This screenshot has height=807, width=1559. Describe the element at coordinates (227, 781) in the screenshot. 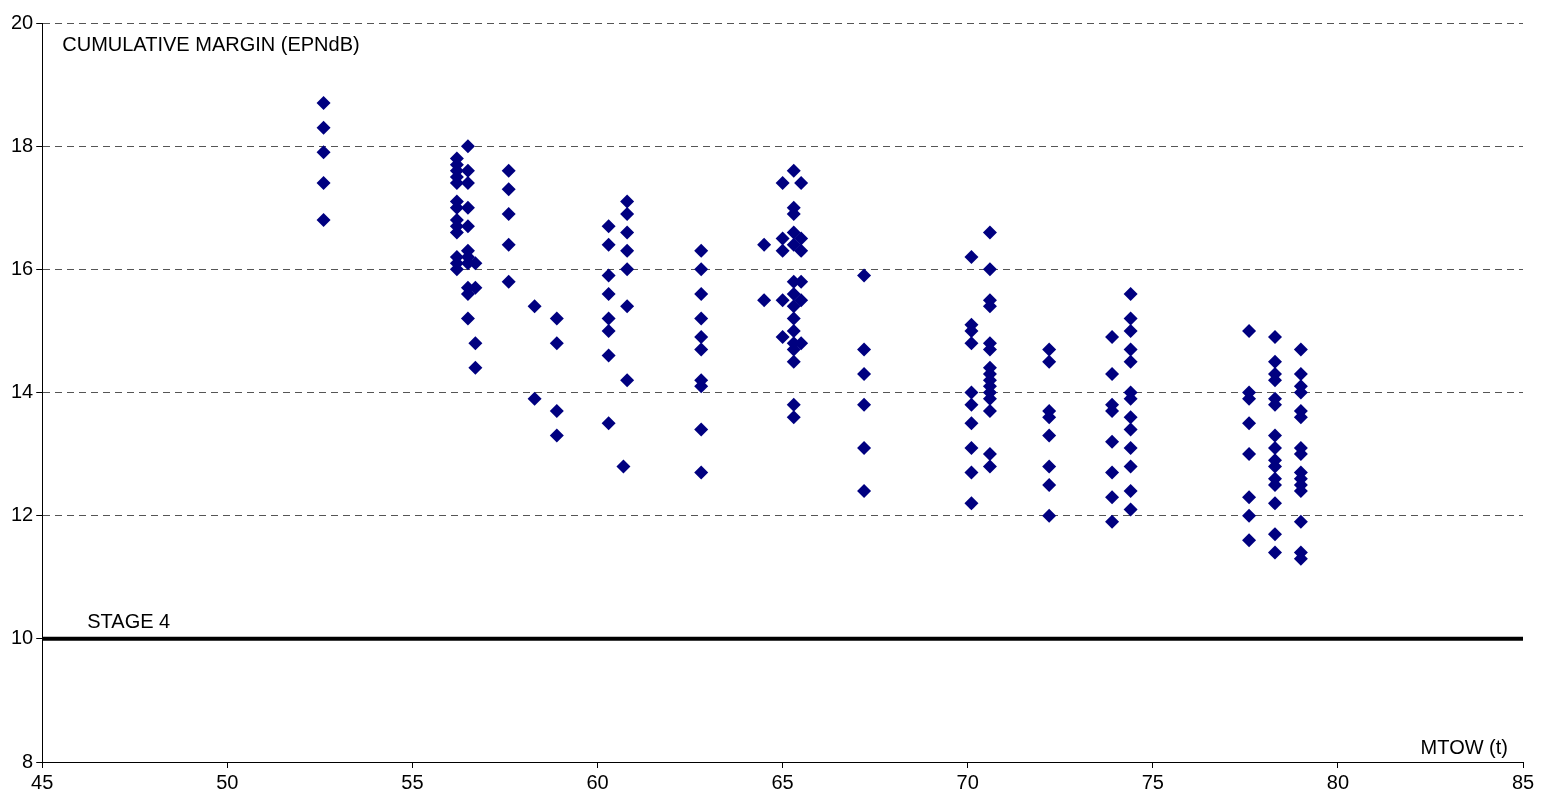

I see `x-tick-label: 50` at that location.